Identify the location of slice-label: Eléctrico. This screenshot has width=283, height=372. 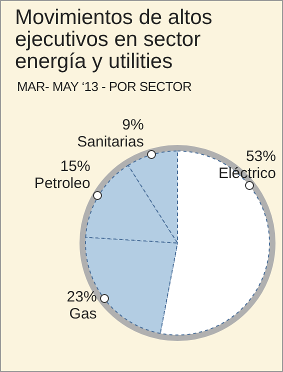
(247, 173).